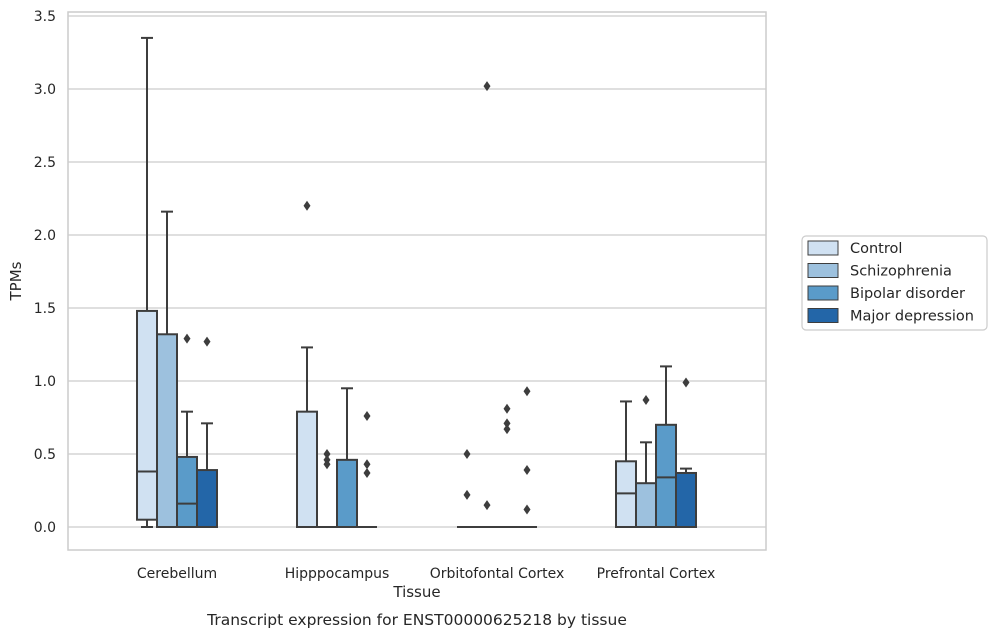 The width and height of the screenshot is (997, 637). What do you see at coordinates (876, 249) in the screenshot?
I see `legend-label-0: Control` at bounding box center [876, 249].